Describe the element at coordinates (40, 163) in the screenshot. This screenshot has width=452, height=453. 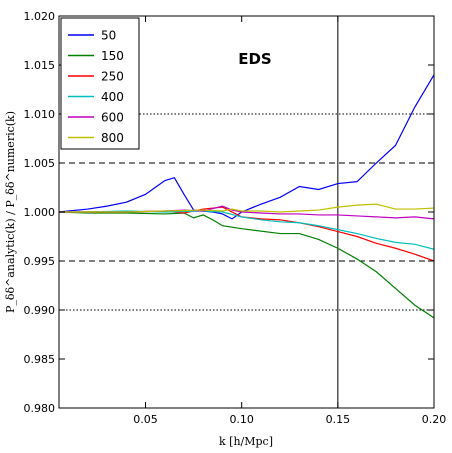
I see `y-tick-label: 1.005` at that location.